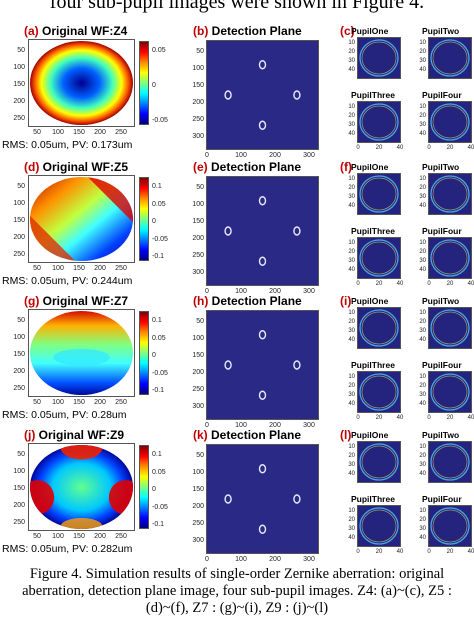  What do you see at coordinates (64, 415) in the screenshot?
I see `rms-pv-text: RMS: 0.05um, PV: 0.28um` at bounding box center [64, 415].